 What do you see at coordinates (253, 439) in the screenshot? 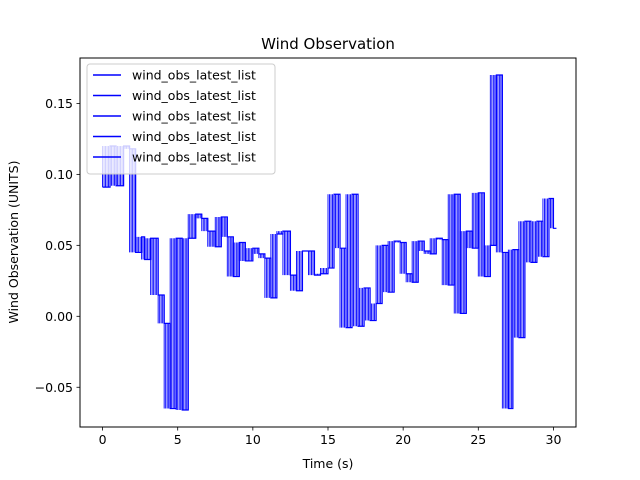
I see `x-tick-label: 10` at bounding box center [253, 439].